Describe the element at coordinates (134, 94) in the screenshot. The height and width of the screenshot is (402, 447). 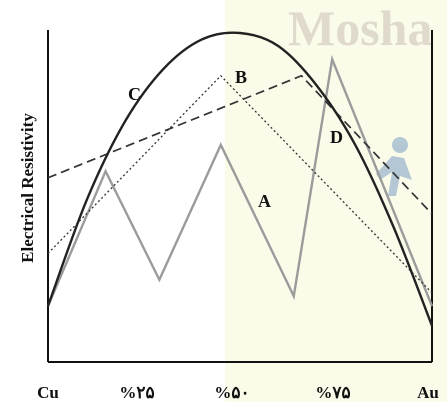
I see `series-label-c: C` at that location.